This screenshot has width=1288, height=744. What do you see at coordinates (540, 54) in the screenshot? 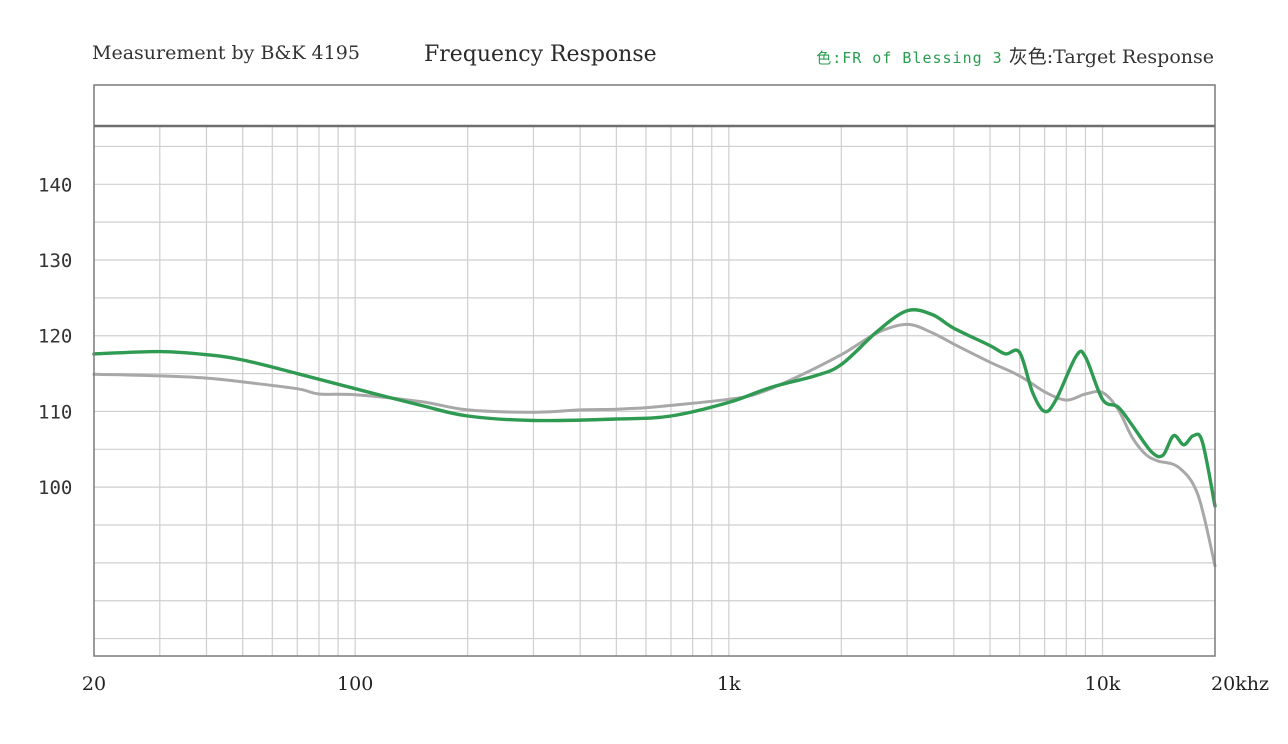
I see `chart-title: Frequency Response` at bounding box center [540, 54].